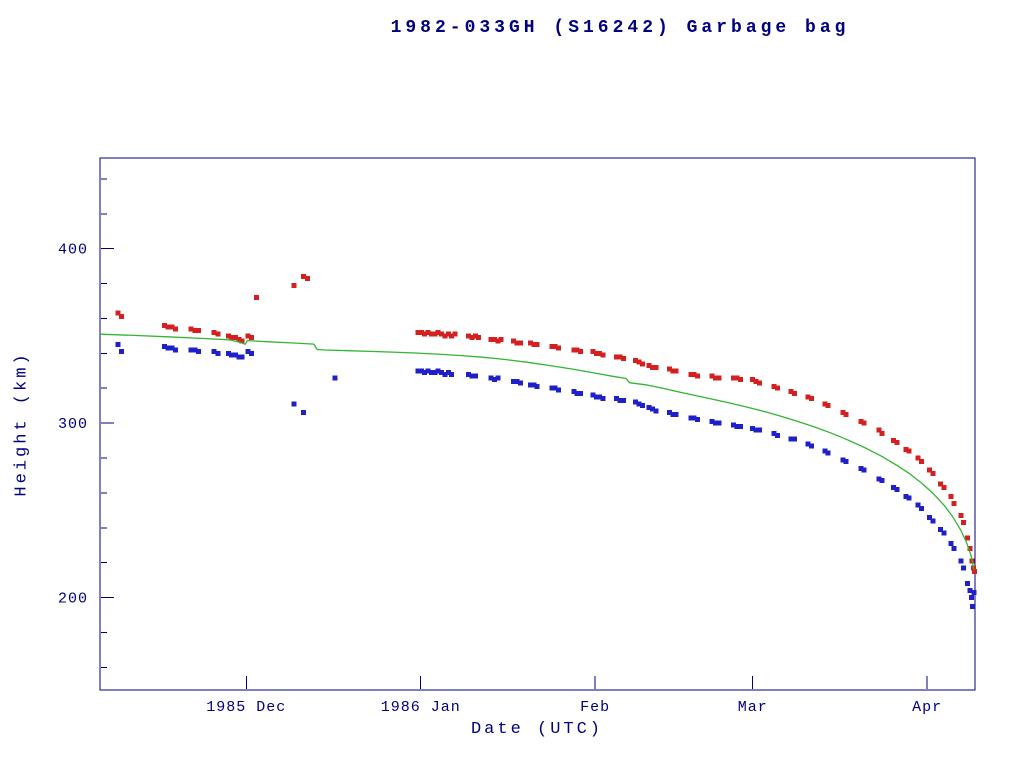 The width and height of the screenshot is (1024, 768). Describe the element at coordinates (73, 599) in the screenshot. I see `y-tick-label: 200` at that location.